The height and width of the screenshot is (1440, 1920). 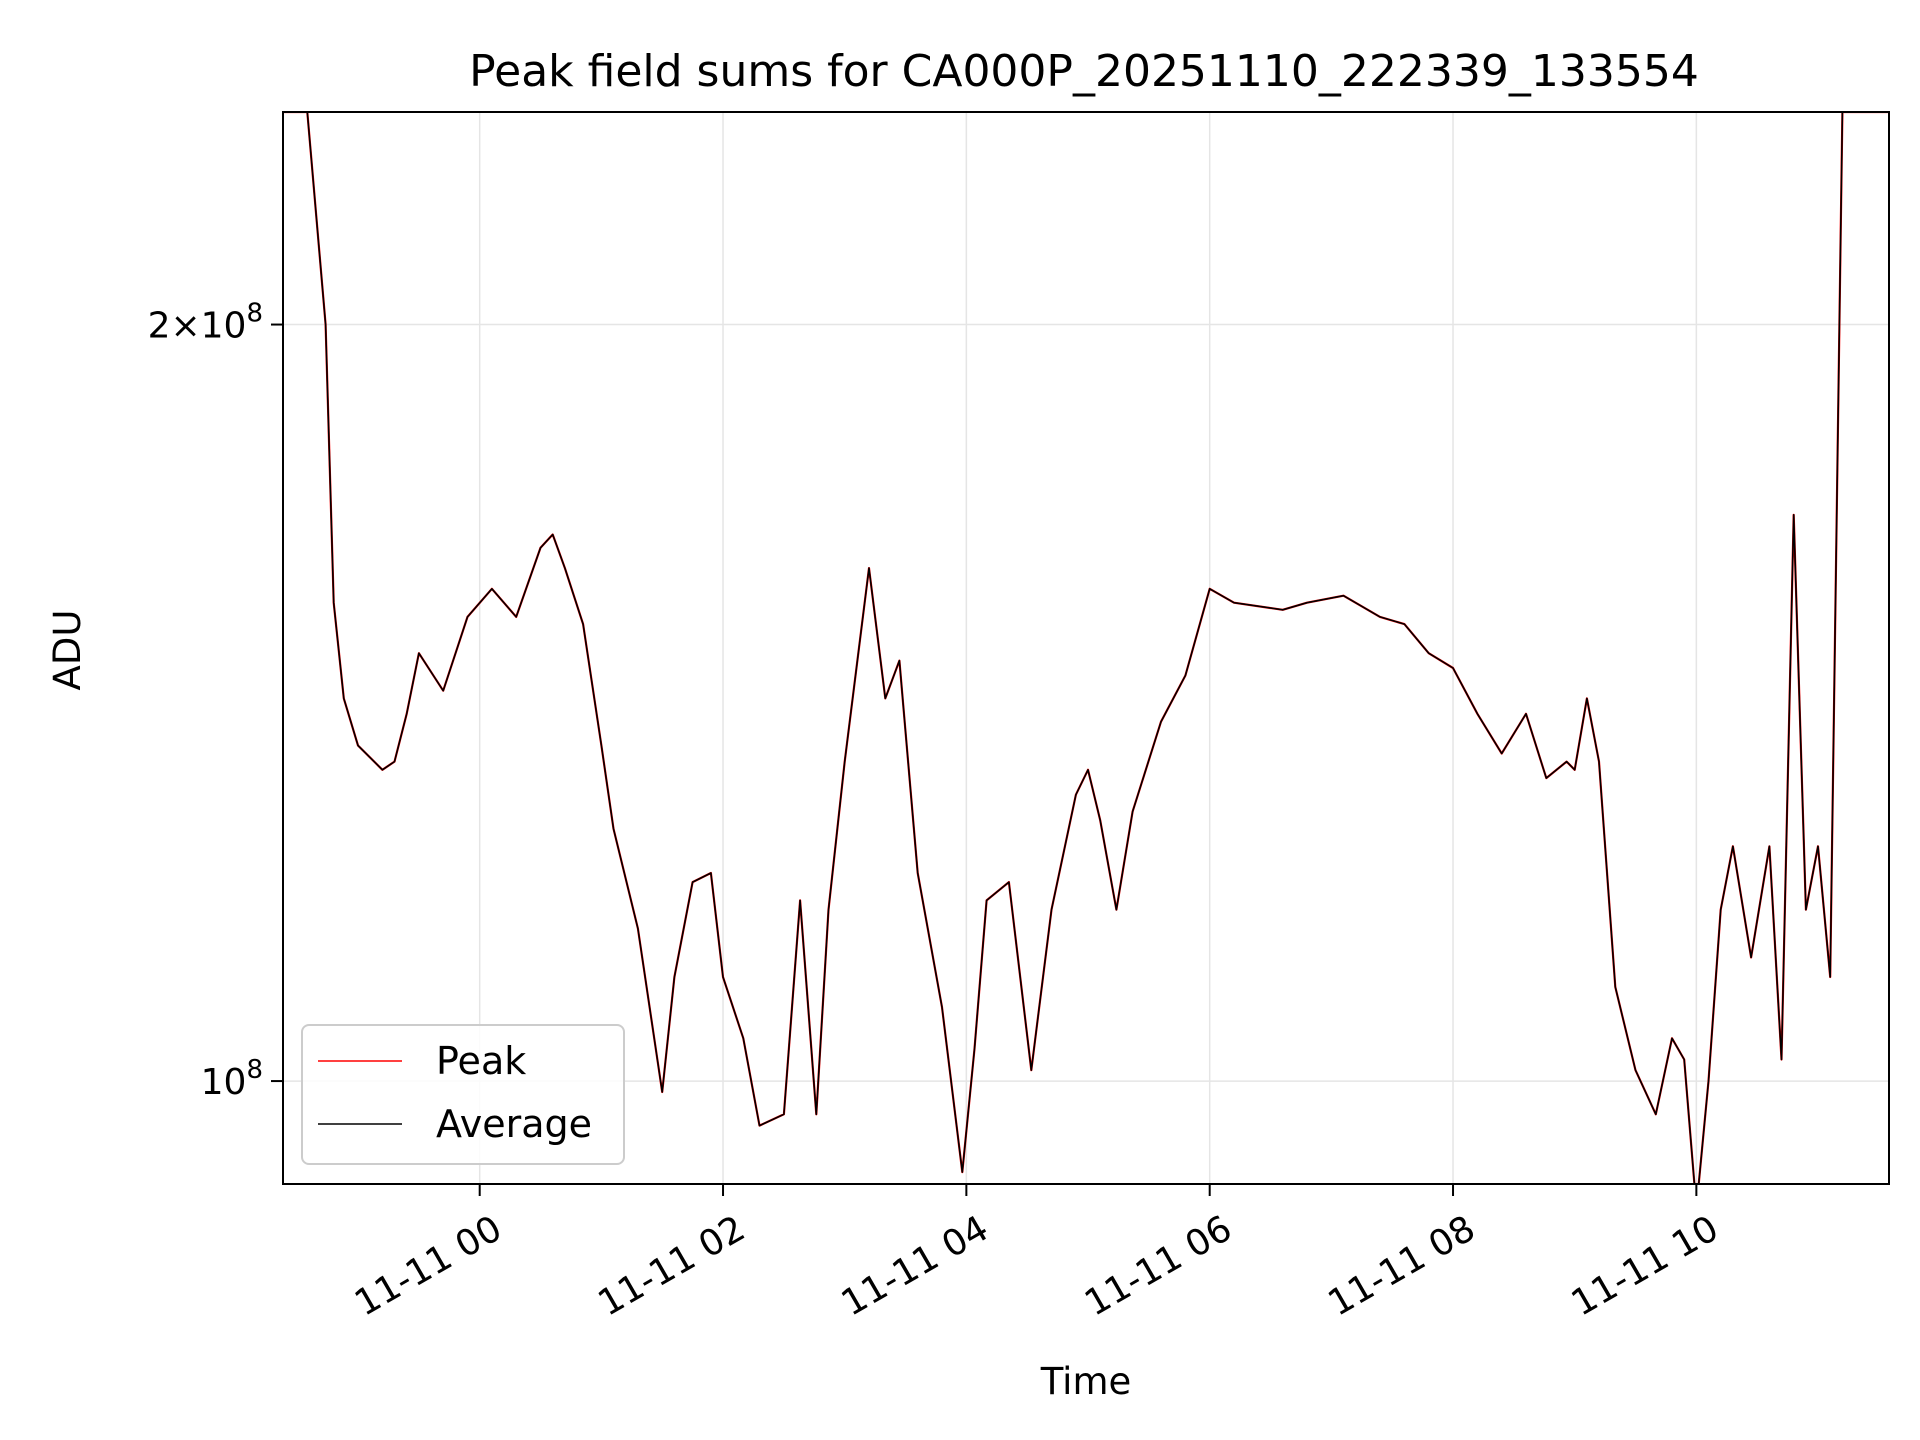 What do you see at coordinates (481, 1061) in the screenshot?
I see `legend-label-peak: Peak` at bounding box center [481, 1061].